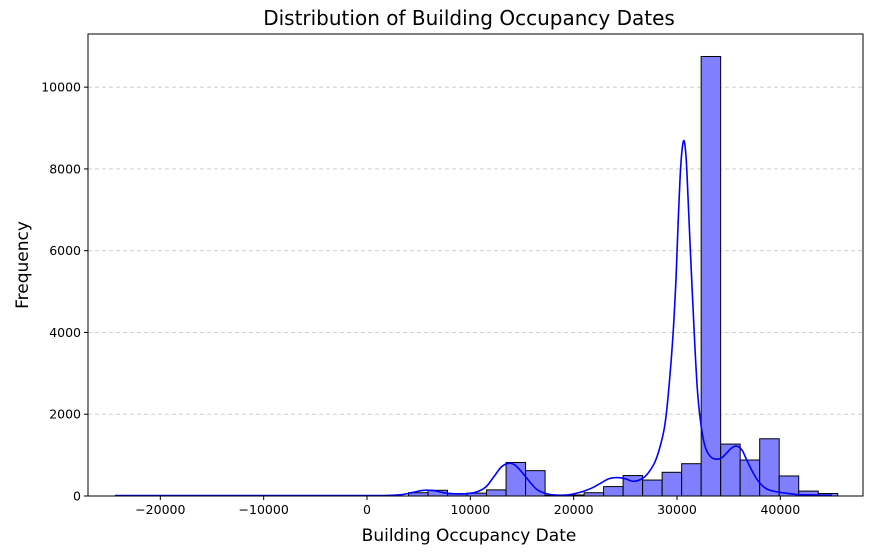 Image resolution: width=873 pixels, height=554 pixels. I want to click on chart-title: Distribution of Building Occupancy Dates, so click(469, 18).